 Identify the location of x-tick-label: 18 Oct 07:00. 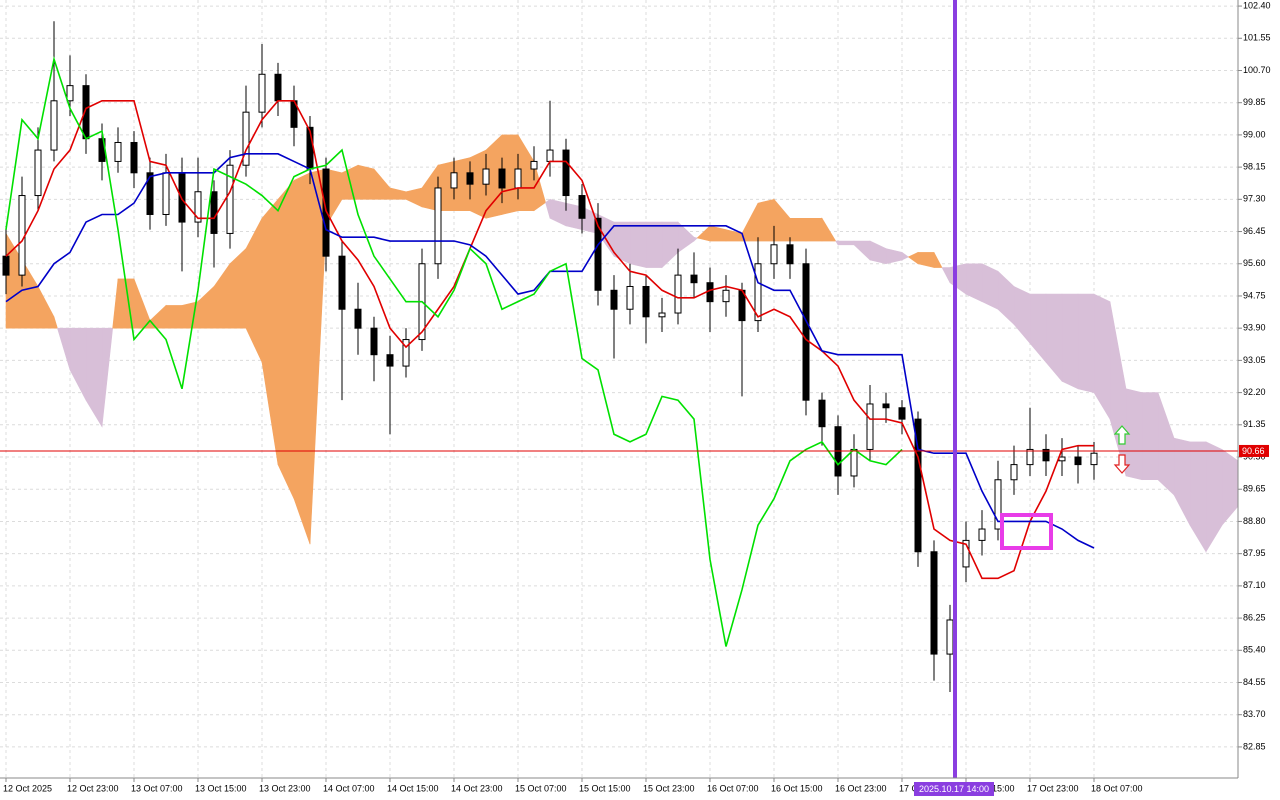
(1117, 788).